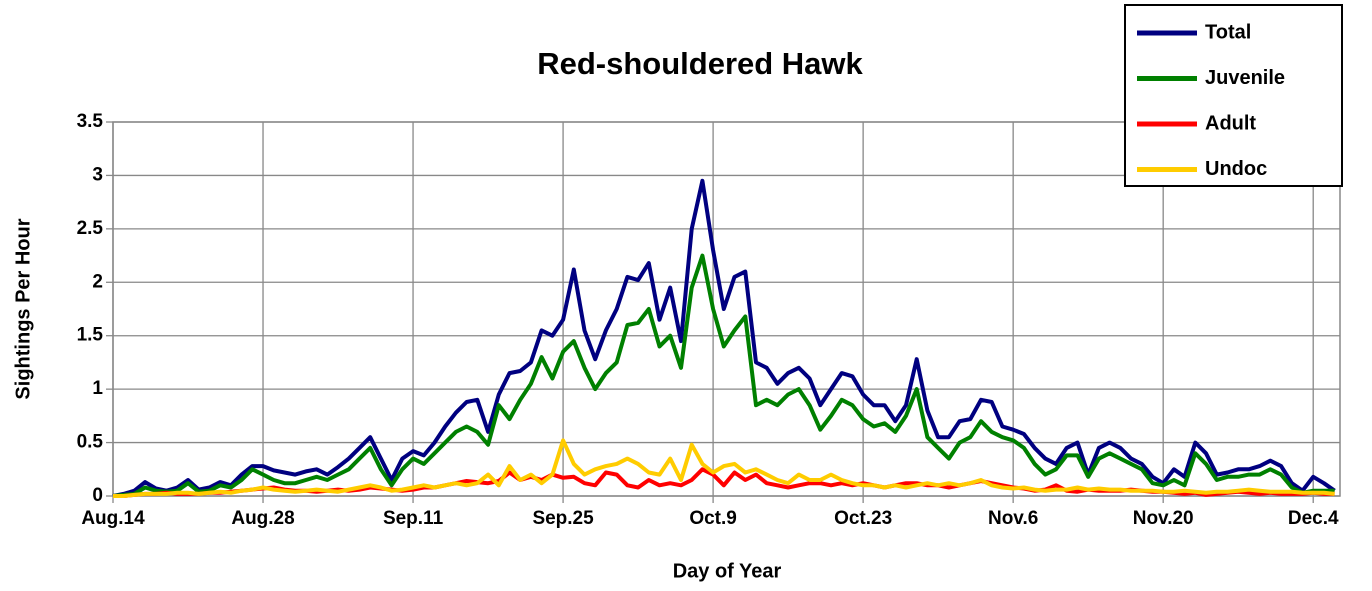 Image resolution: width=1372 pixels, height=591 pixels. Describe the element at coordinates (413, 518) in the screenshot. I see `x-tick-label: Sep.11` at that location.